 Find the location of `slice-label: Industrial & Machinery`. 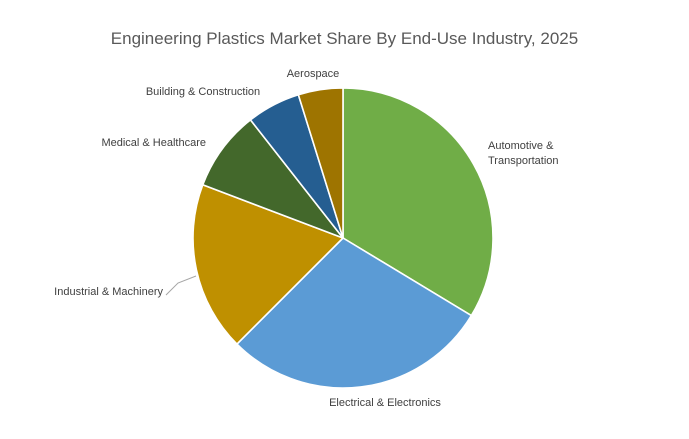

slice-label: Industrial & Machinery is located at coordinates (108, 292).